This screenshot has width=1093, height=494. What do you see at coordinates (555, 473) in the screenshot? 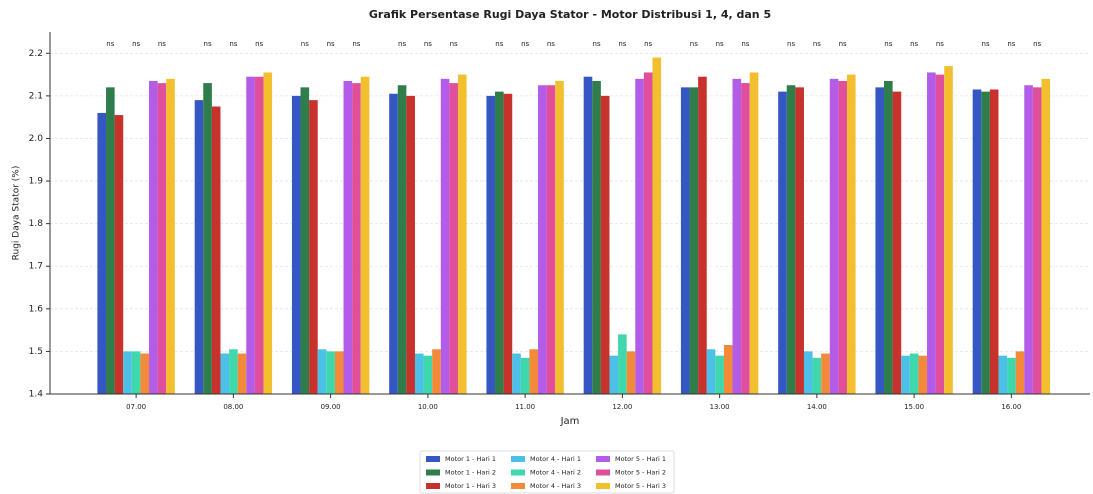
I see `legend-label: Motor 4 - Hari 2` at bounding box center [555, 473].